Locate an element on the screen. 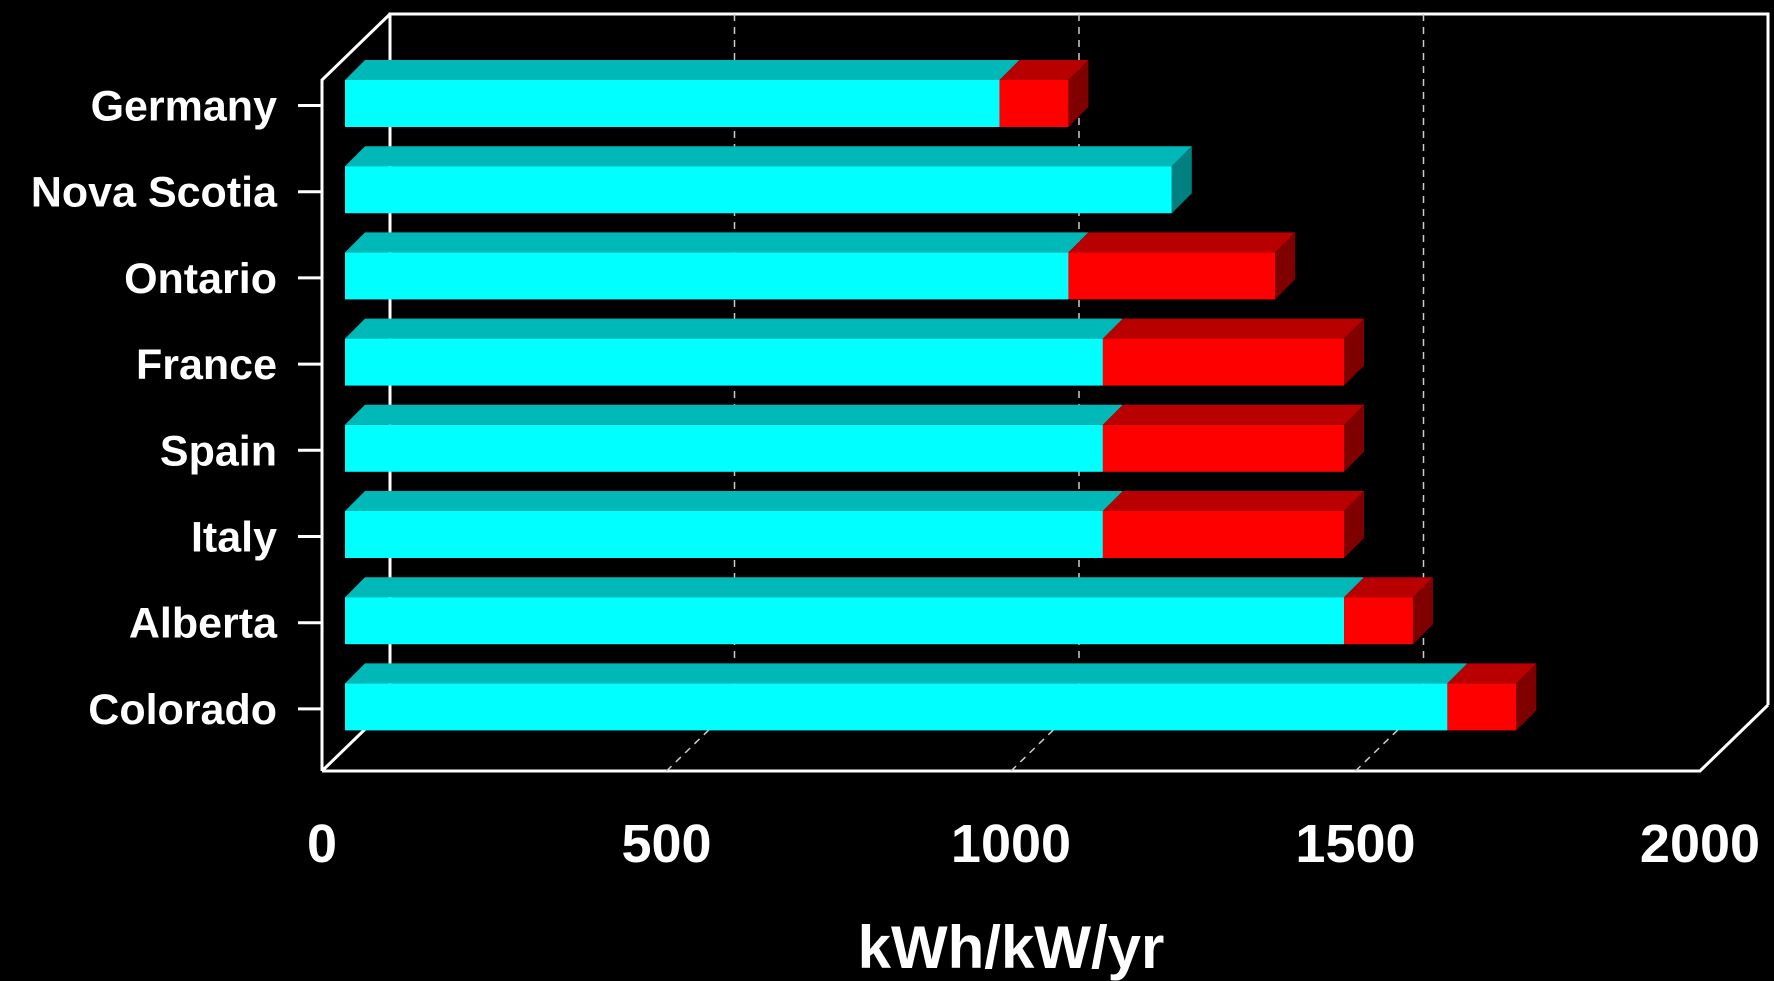 This screenshot has height=981, width=1774. left-wall is located at coordinates (356, 391).